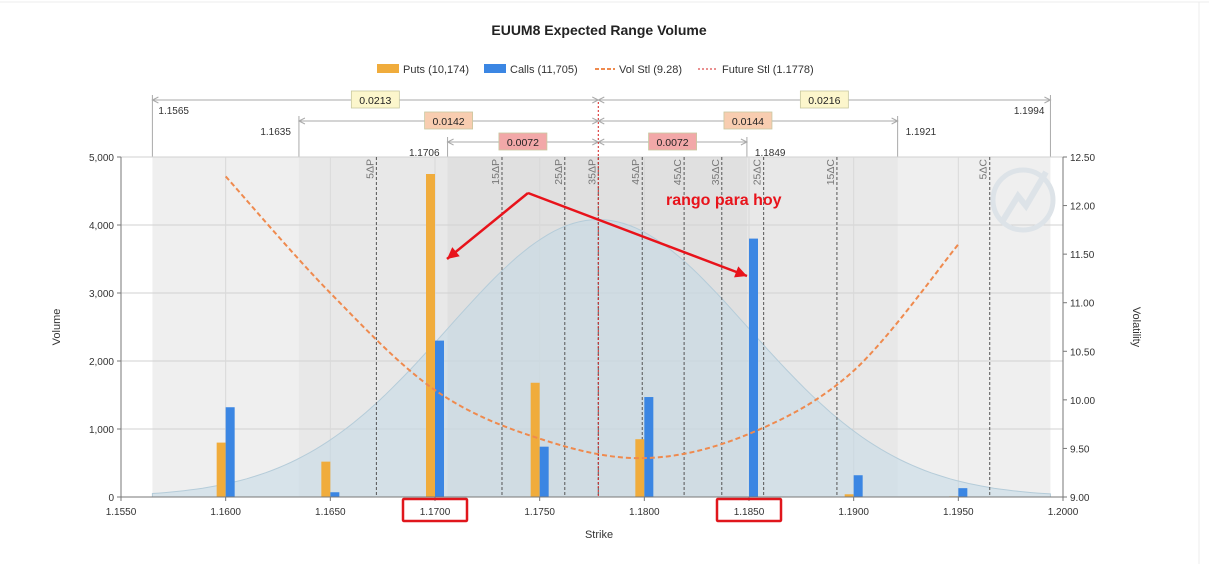  Describe the element at coordinates (853, 512) in the screenshot. I see `x-tick-label: 1.1900` at that location.